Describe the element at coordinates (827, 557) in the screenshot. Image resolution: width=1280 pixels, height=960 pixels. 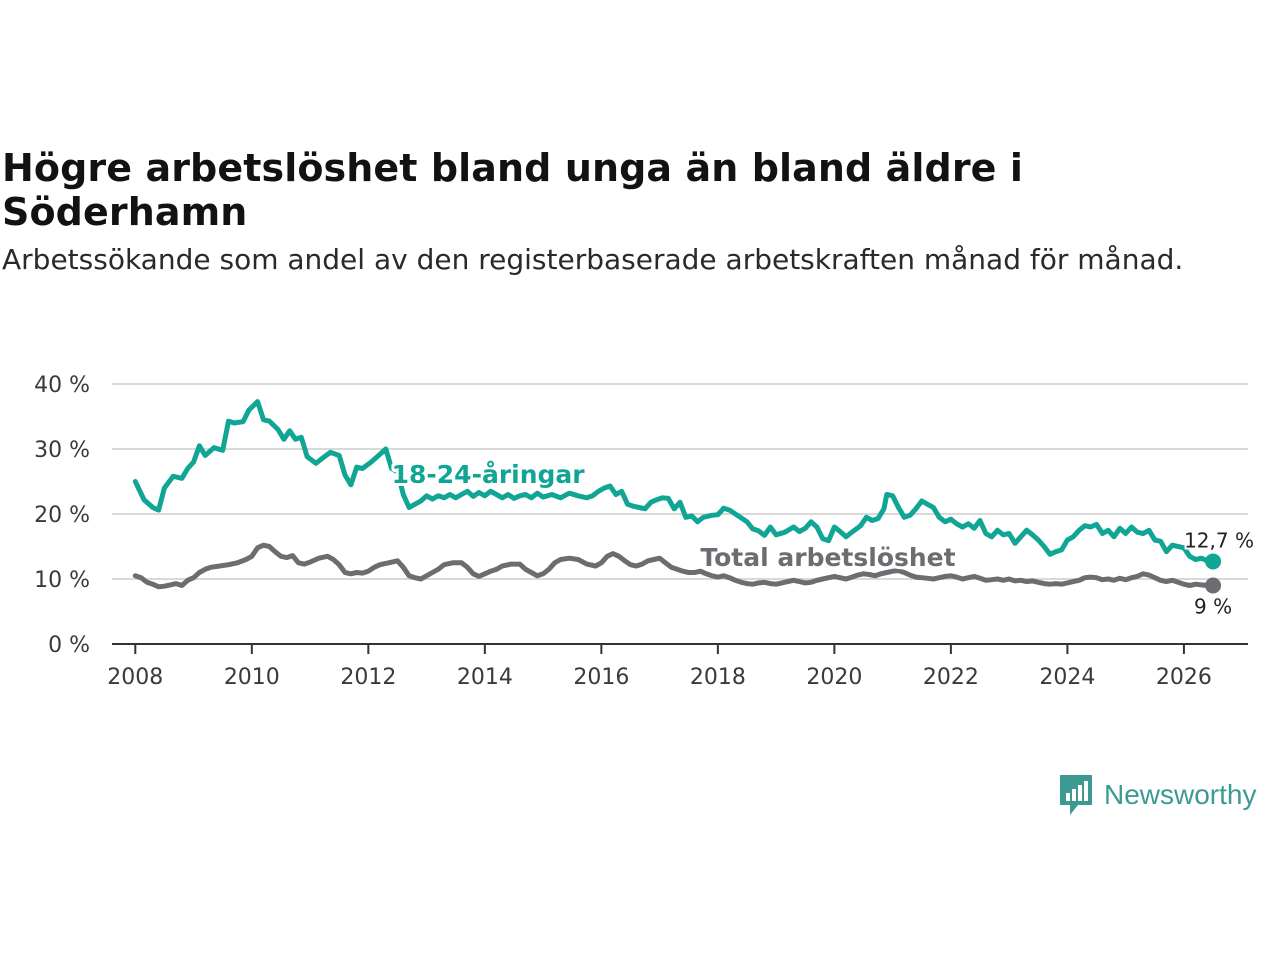
I see `series-label-total: Total arbetslöshet` at that location.